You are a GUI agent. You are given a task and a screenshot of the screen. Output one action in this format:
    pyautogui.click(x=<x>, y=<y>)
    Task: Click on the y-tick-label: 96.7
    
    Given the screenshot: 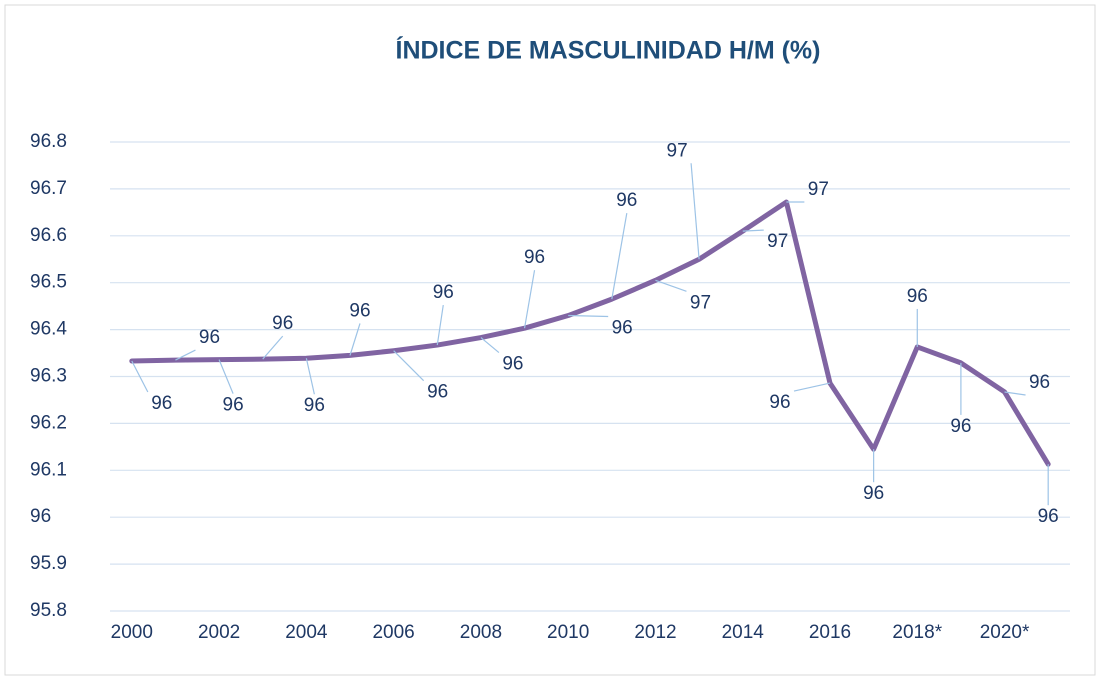 What is the action you would take?
    pyautogui.click(x=48, y=188)
    